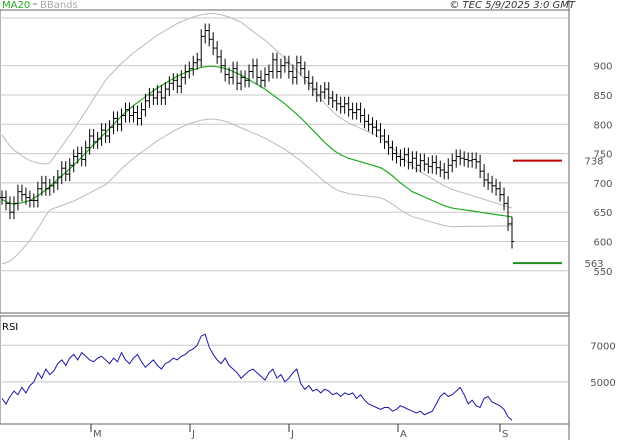 The width and height of the screenshot is (627, 440). Describe the element at coordinates (593, 162) in the screenshot. I see `resistance-level-label: 738` at that location.